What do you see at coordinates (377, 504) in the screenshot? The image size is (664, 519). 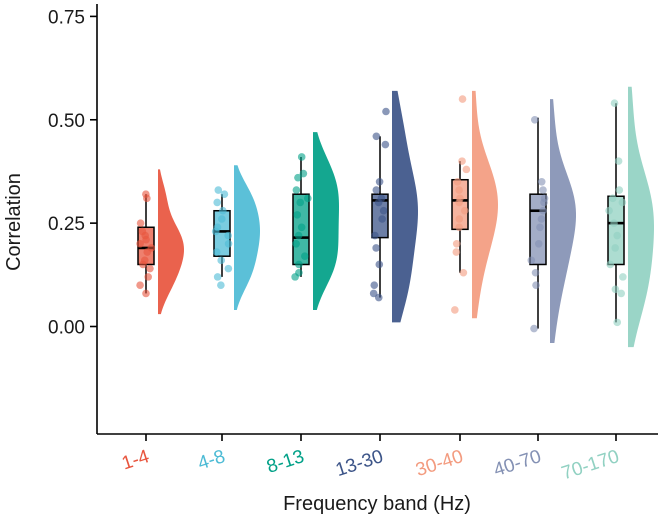 I see `x-axis-title: Frequency band (Hz)` at bounding box center [377, 504].